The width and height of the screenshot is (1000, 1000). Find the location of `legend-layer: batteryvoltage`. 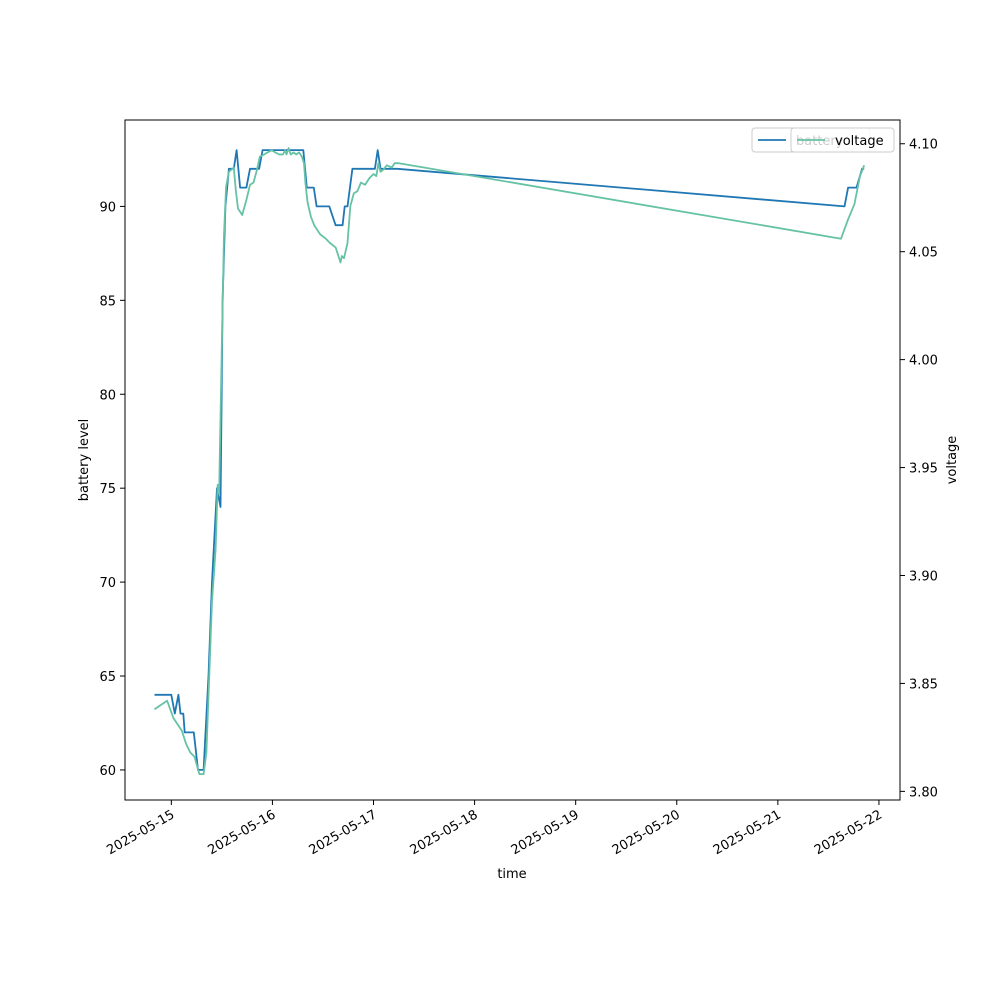

legend-layer: batteryvoltage is located at coordinates (823, 140).